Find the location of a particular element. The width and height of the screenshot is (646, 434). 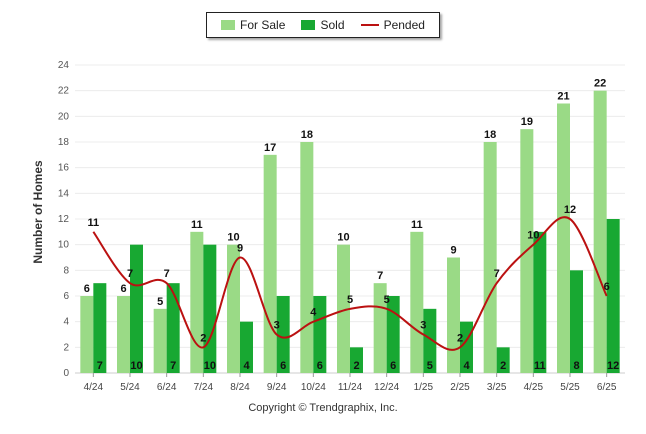

y-tick-label: 10 is located at coordinates (64, 245).